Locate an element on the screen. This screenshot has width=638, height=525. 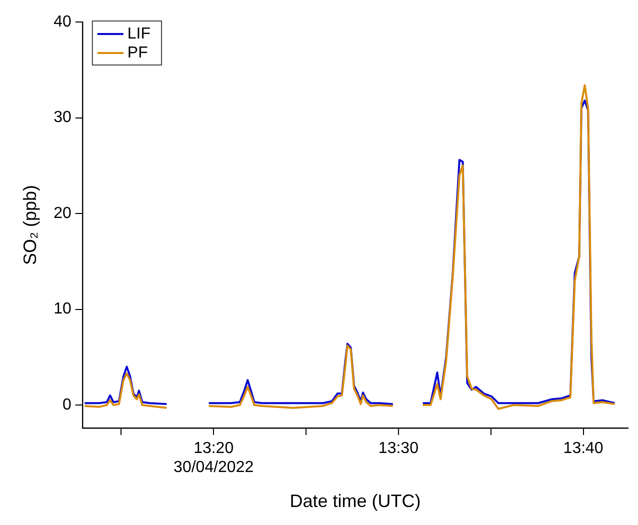
y-tick-label: 20 is located at coordinates (63, 213).